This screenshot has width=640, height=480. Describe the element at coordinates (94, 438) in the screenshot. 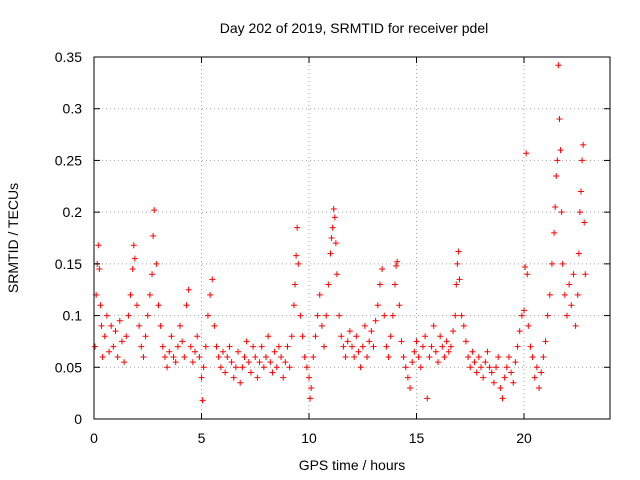

I see `x-tick-label: 0` at that location.